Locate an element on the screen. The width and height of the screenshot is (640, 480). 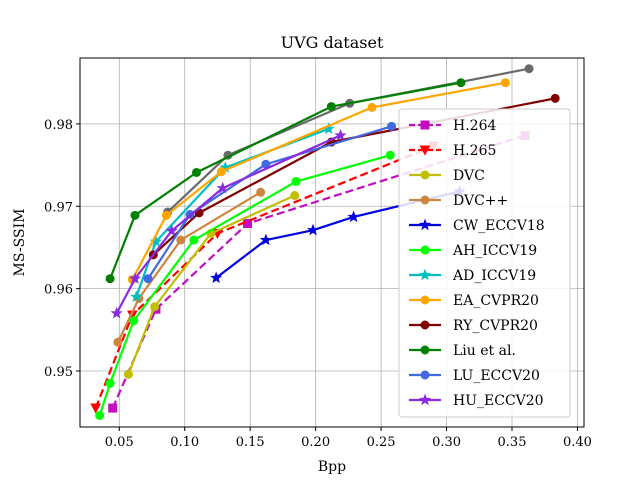
series-1-point is located at coordinates (96, 408).